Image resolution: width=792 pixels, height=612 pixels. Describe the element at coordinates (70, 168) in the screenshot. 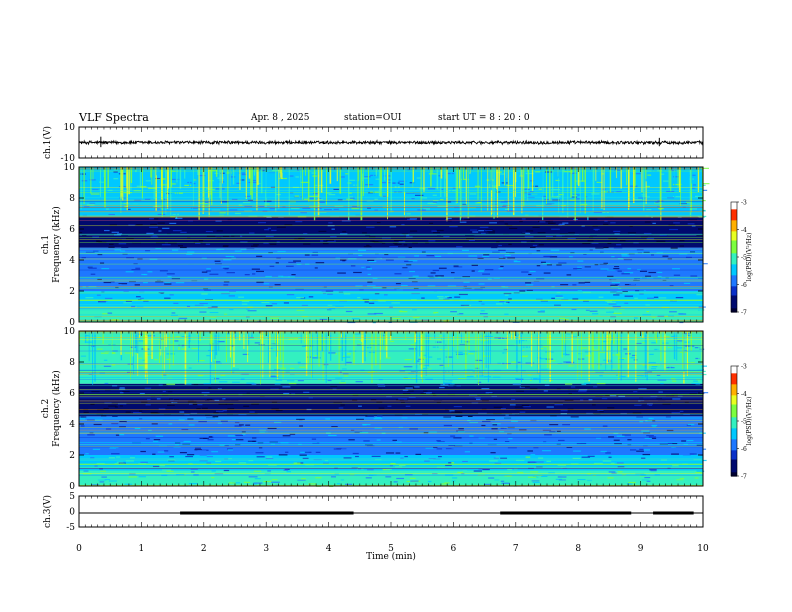

I see `ch1-spectrogram-ytick-label: 10` at that location.